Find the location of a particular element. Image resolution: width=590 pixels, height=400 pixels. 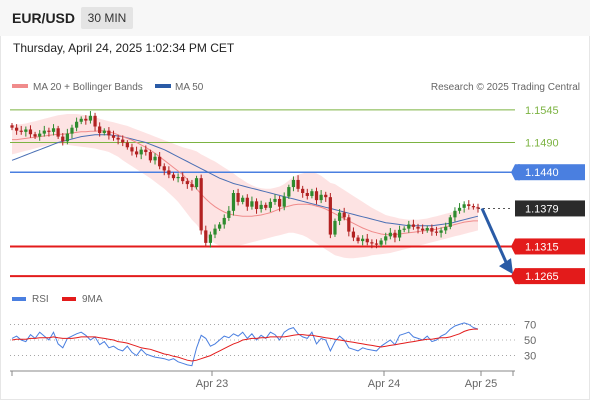

chart-datetime: Thursday, April 24, 2025 1:02:34 PM CET is located at coordinates (124, 48).